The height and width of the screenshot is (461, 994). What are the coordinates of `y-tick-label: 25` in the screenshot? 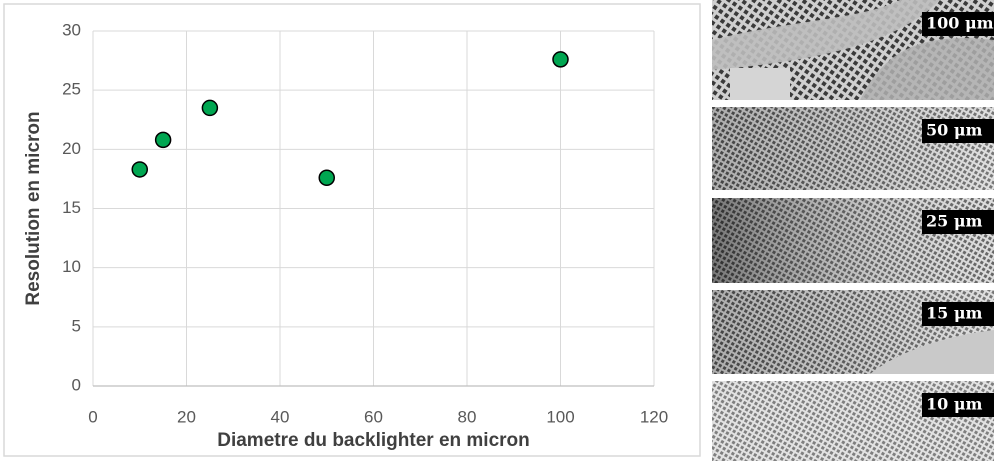 It's located at (71, 89).